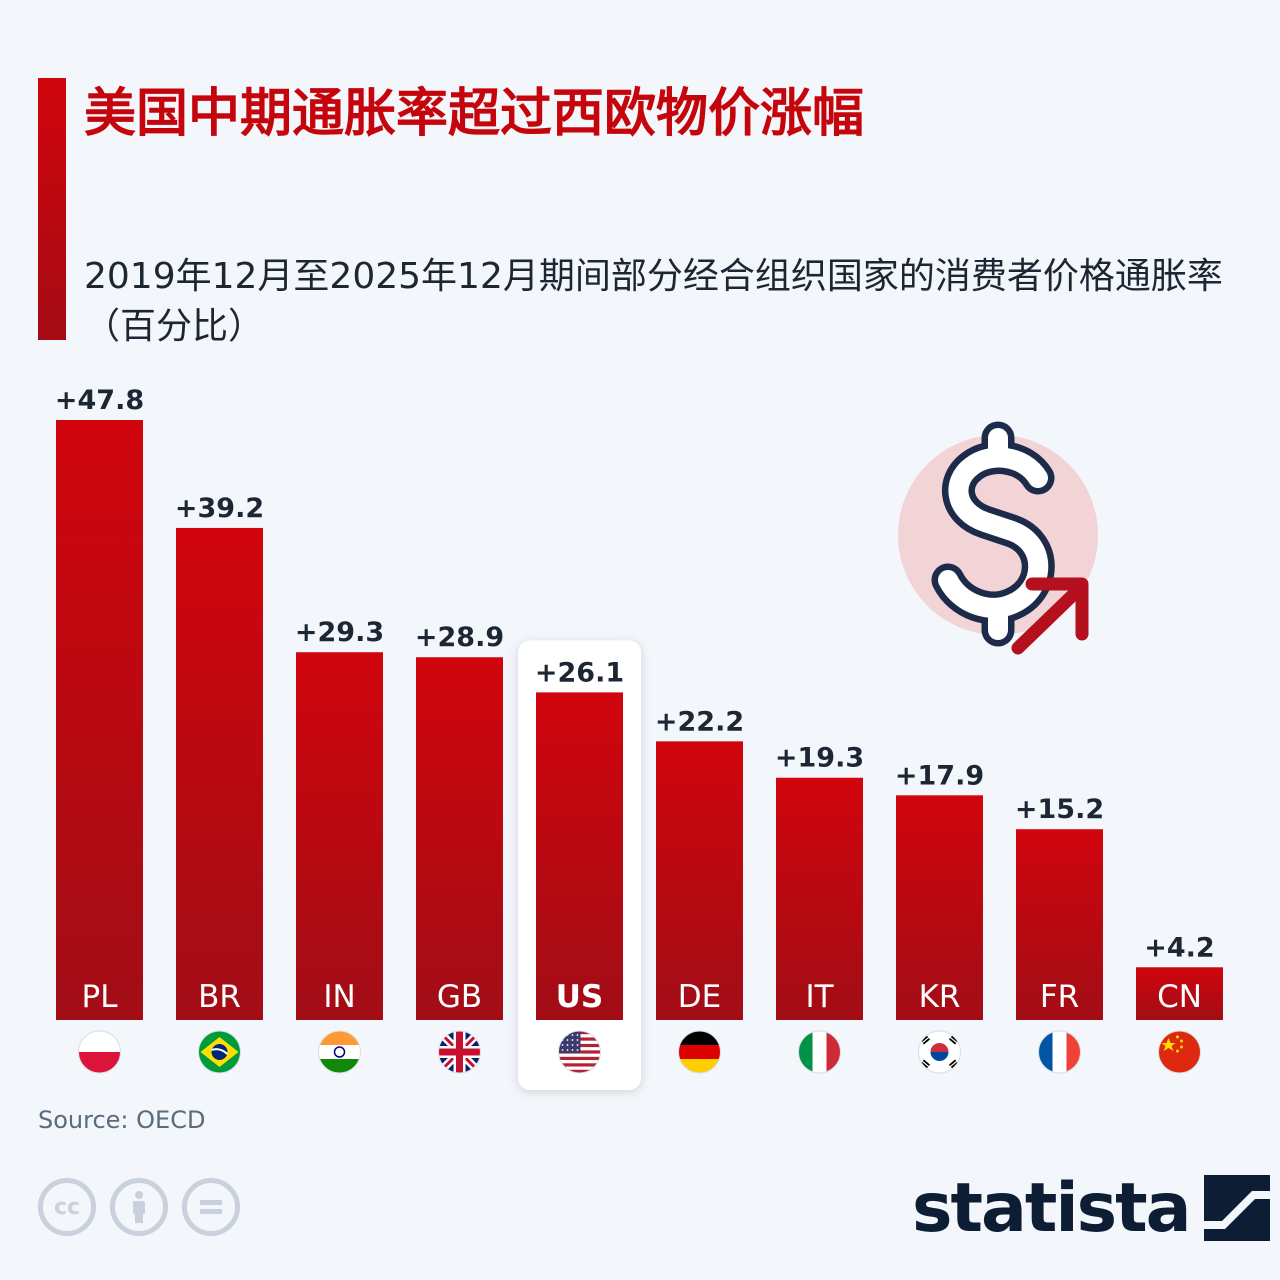  What do you see at coordinates (1179, 947) in the screenshot?
I see `value-label-cn: +4.2` at bounding box center [1179, 947].